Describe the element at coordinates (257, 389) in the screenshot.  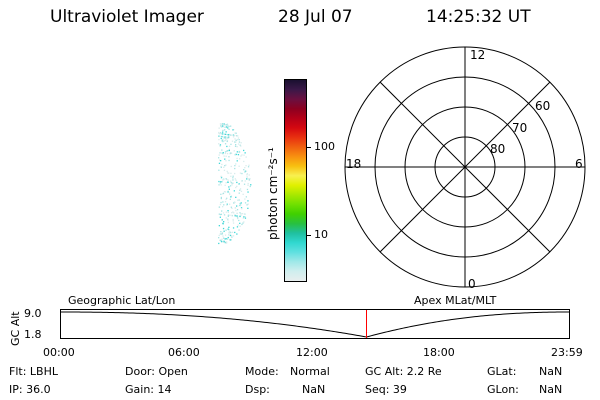
I see `dsp-label: Dsp:` at that location.